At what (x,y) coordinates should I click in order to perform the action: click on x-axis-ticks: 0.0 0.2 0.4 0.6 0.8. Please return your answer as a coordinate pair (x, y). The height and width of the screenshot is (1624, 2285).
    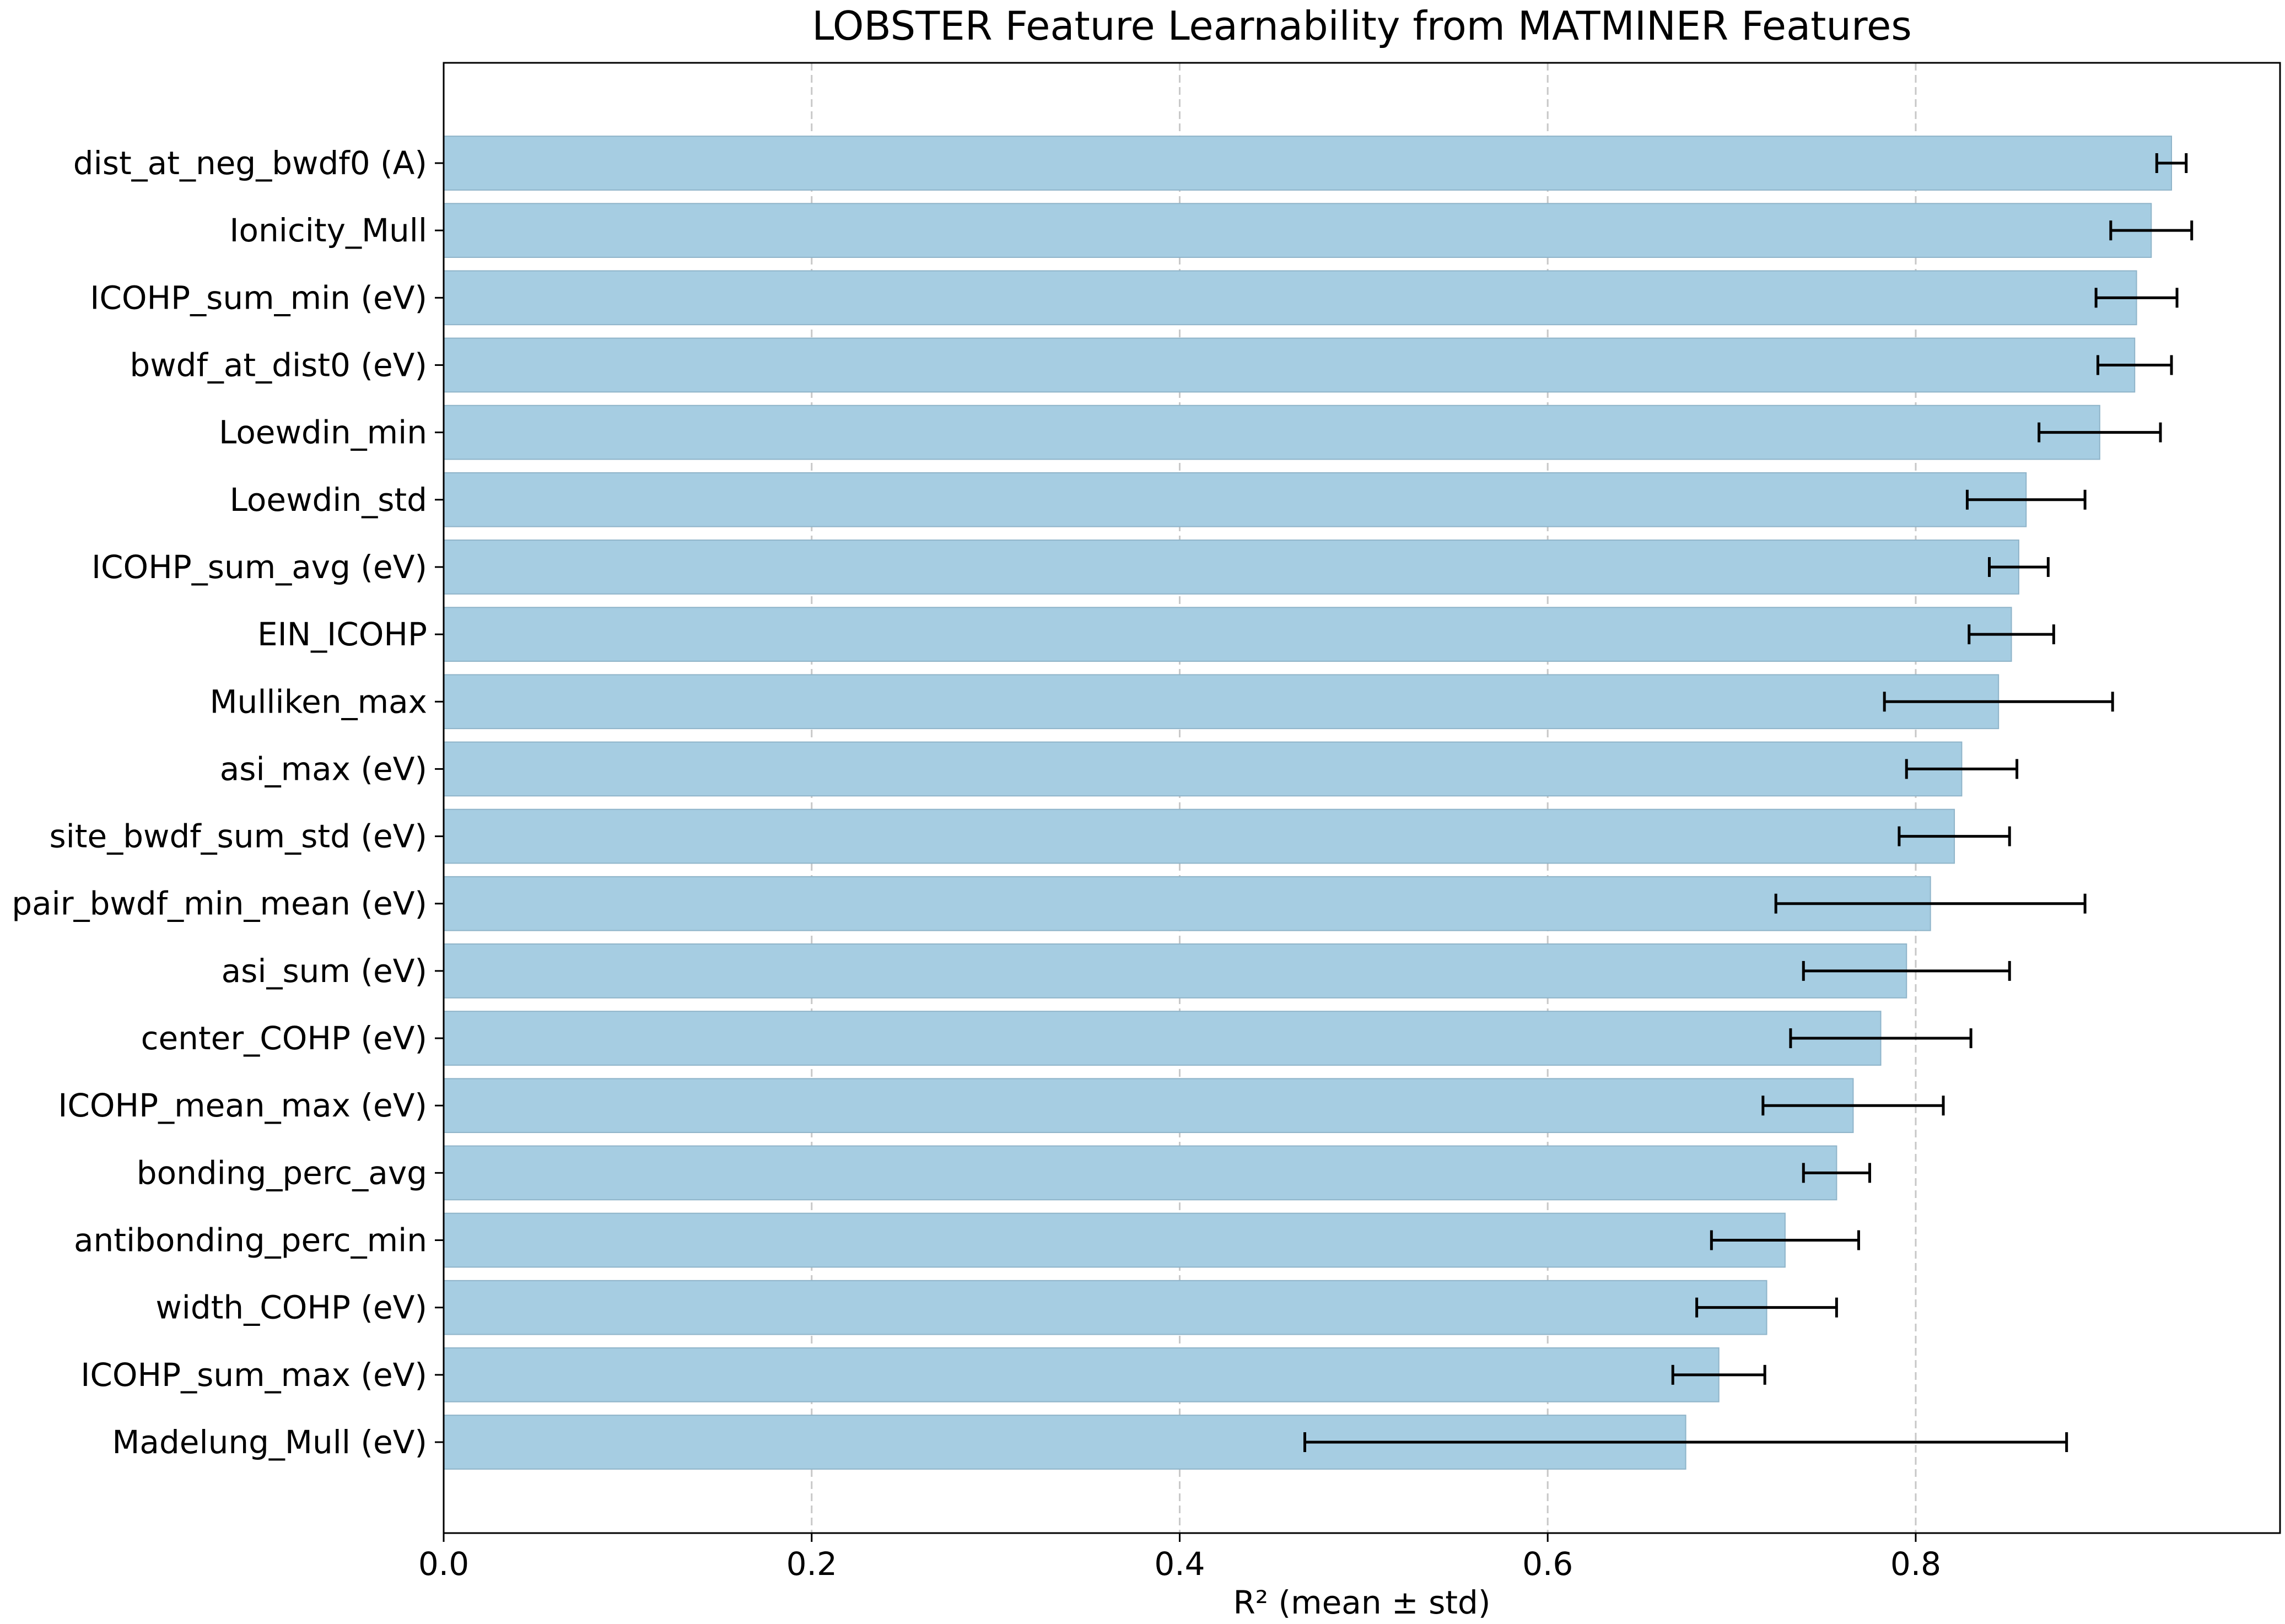
    Looking at the image, I should click on (1180, 1558).